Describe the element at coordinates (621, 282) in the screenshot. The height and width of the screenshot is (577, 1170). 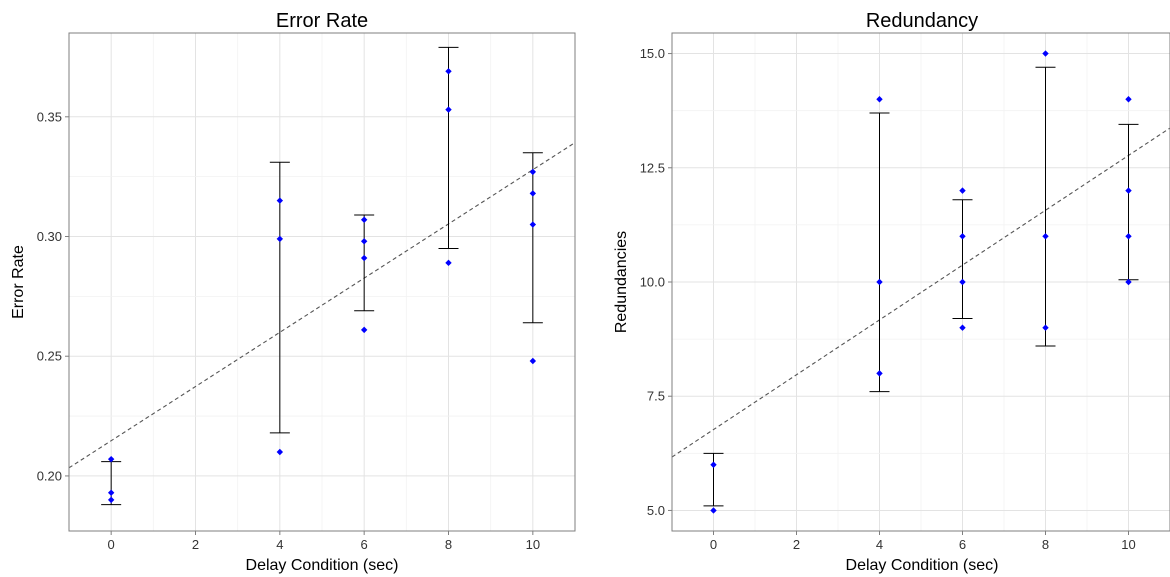
I see `redundancy-y-axis-label: Redundancies` at that location.